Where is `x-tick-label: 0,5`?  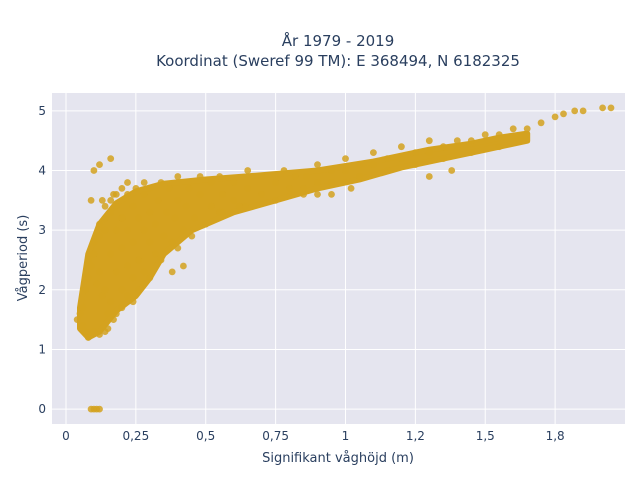
x-tick-label: 0,5 is located at coordinates (205, 436).